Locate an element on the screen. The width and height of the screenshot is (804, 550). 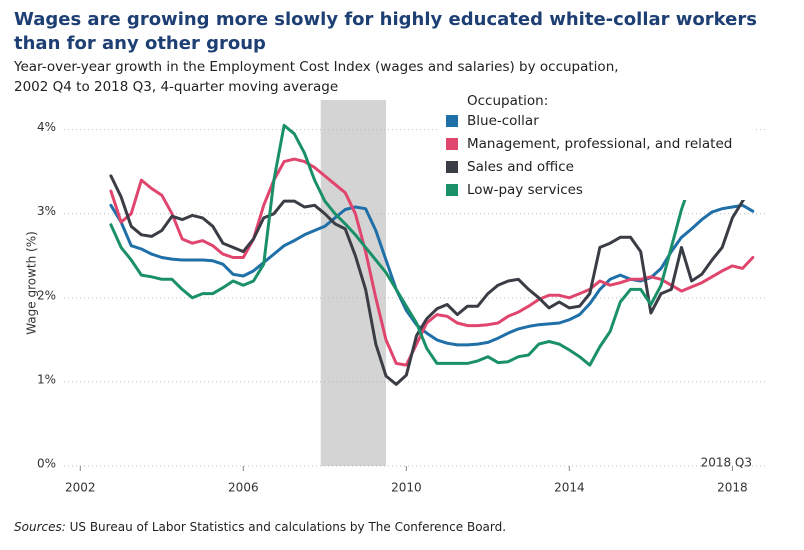
legend-label: Management, professional, and related is located at coordinates (599, 144).